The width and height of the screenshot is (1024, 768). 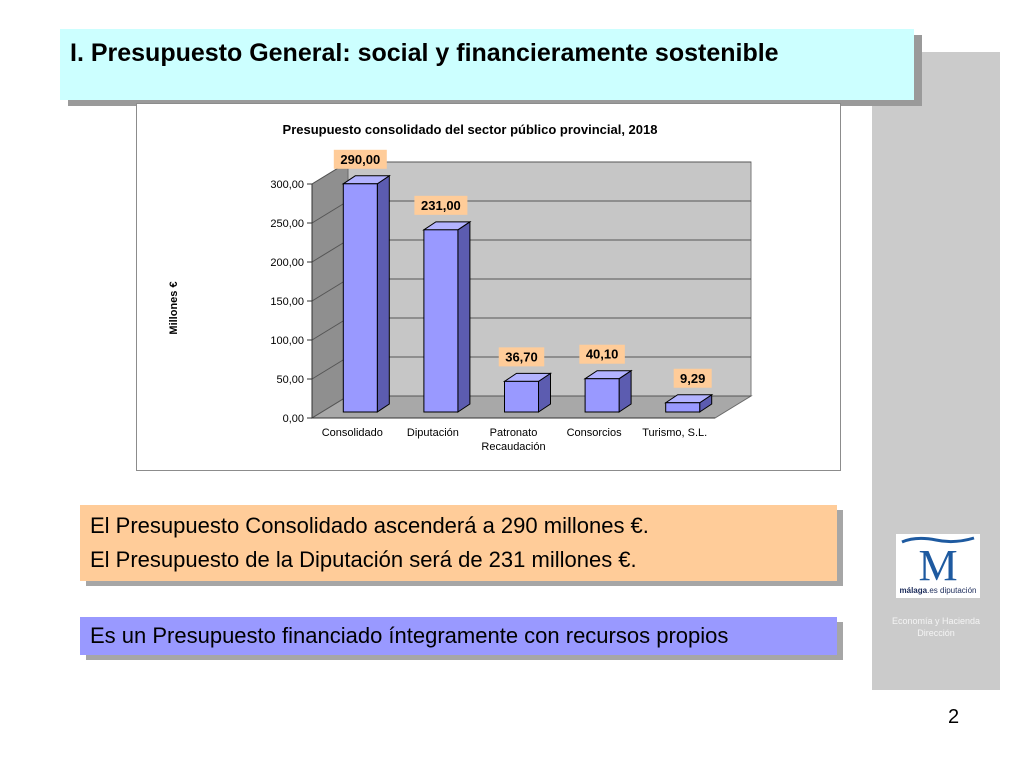 I want to click on department-label: Economía y Hacienda Dirección, so click(x=936, y=627).